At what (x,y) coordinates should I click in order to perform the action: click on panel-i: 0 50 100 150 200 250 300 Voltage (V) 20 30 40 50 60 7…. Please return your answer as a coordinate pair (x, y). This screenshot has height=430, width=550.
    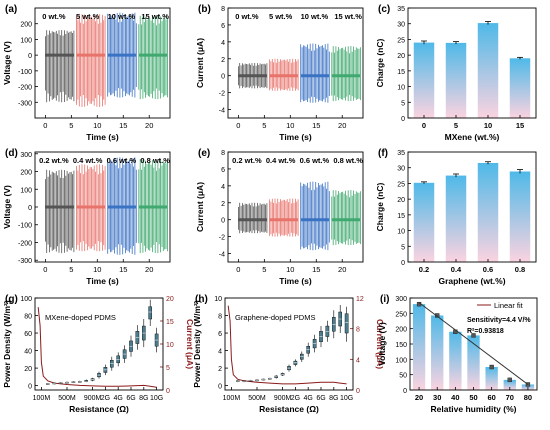
    Looking at the image, I should click on (457, 354).